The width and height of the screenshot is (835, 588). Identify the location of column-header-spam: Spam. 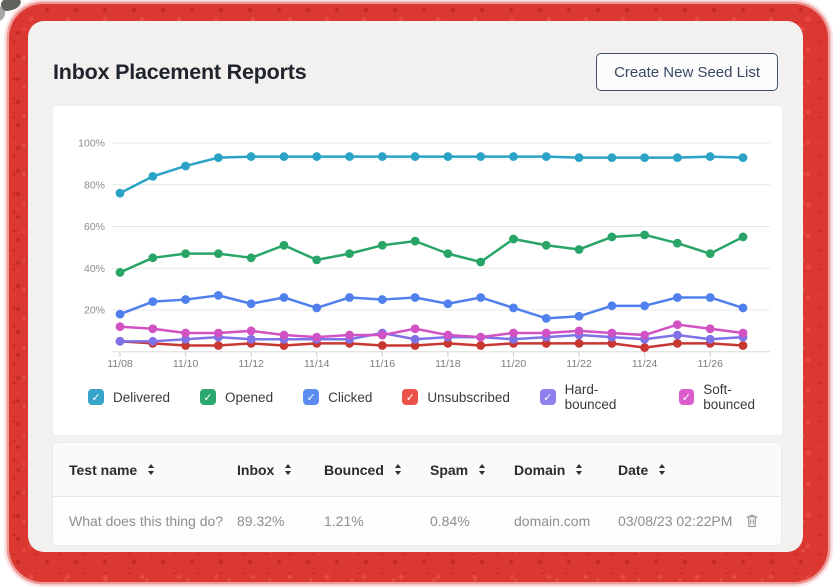
(472, 470).